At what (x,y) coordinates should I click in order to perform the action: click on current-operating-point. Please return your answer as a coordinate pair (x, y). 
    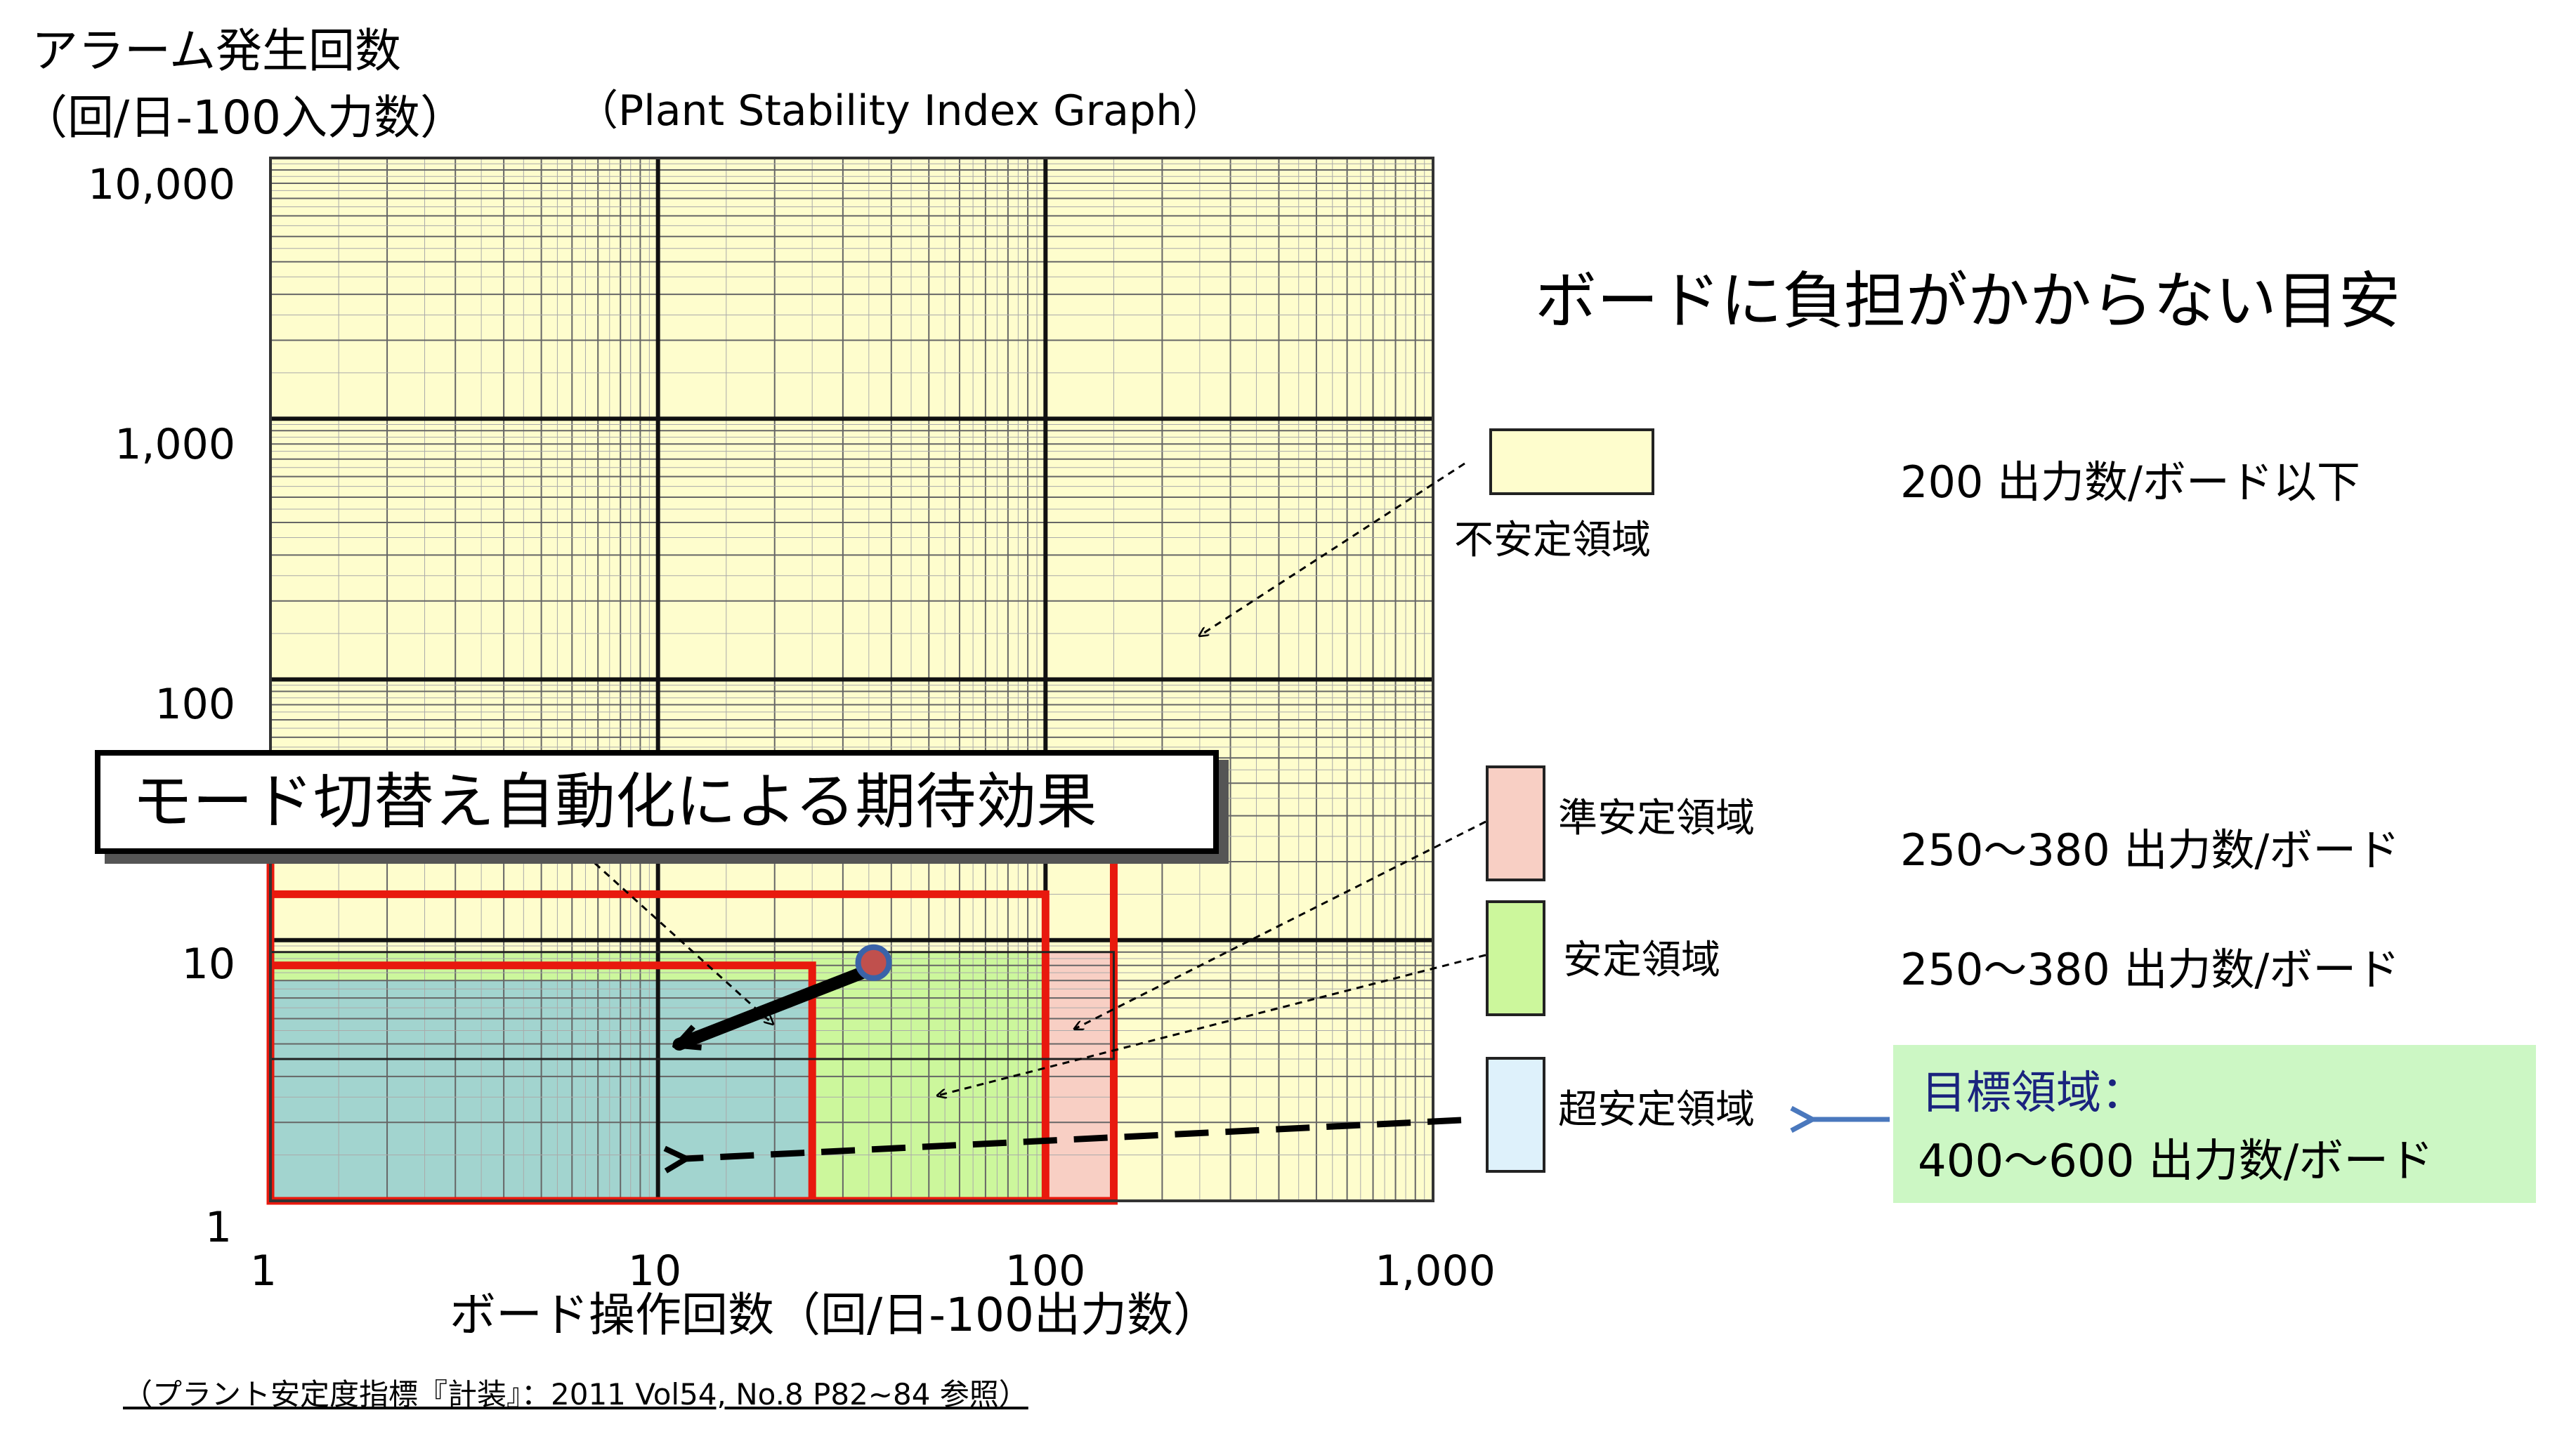
    Looking at the image, I should click on (874, 962).